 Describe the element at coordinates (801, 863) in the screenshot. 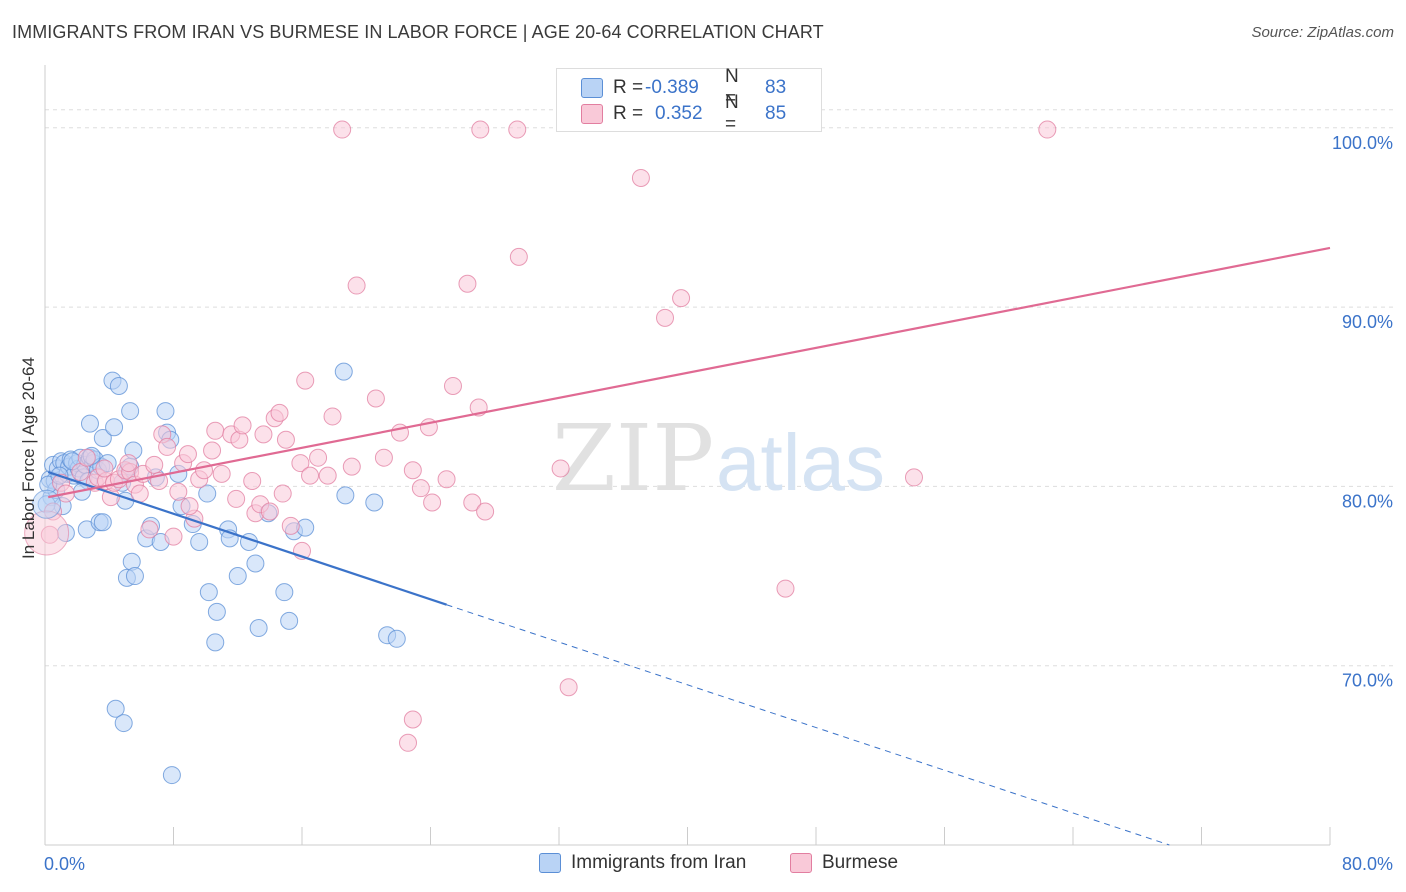

I see `series-swatch-burmese` at that location.